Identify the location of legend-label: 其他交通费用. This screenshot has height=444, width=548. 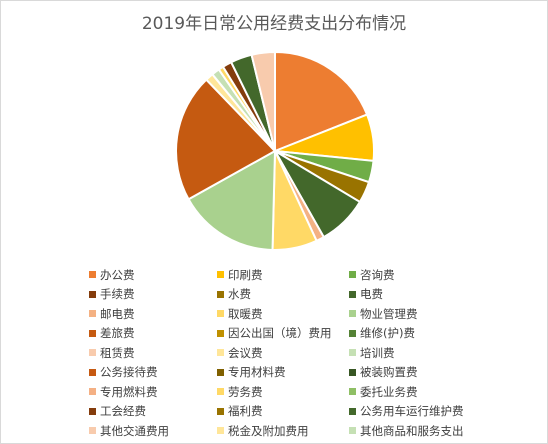
(134, 430).